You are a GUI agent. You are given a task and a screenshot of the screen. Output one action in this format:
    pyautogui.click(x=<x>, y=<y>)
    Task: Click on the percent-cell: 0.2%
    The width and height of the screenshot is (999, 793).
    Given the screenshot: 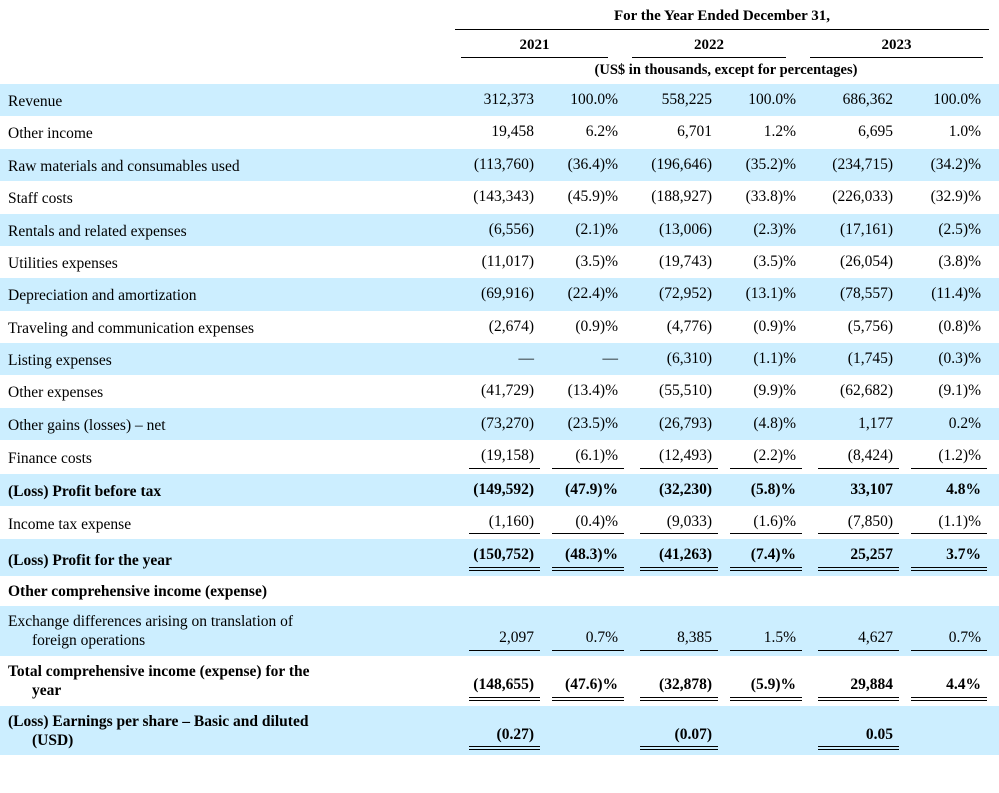 What is the action you would take?
    pyautogui.click(x=949, y=424)
    